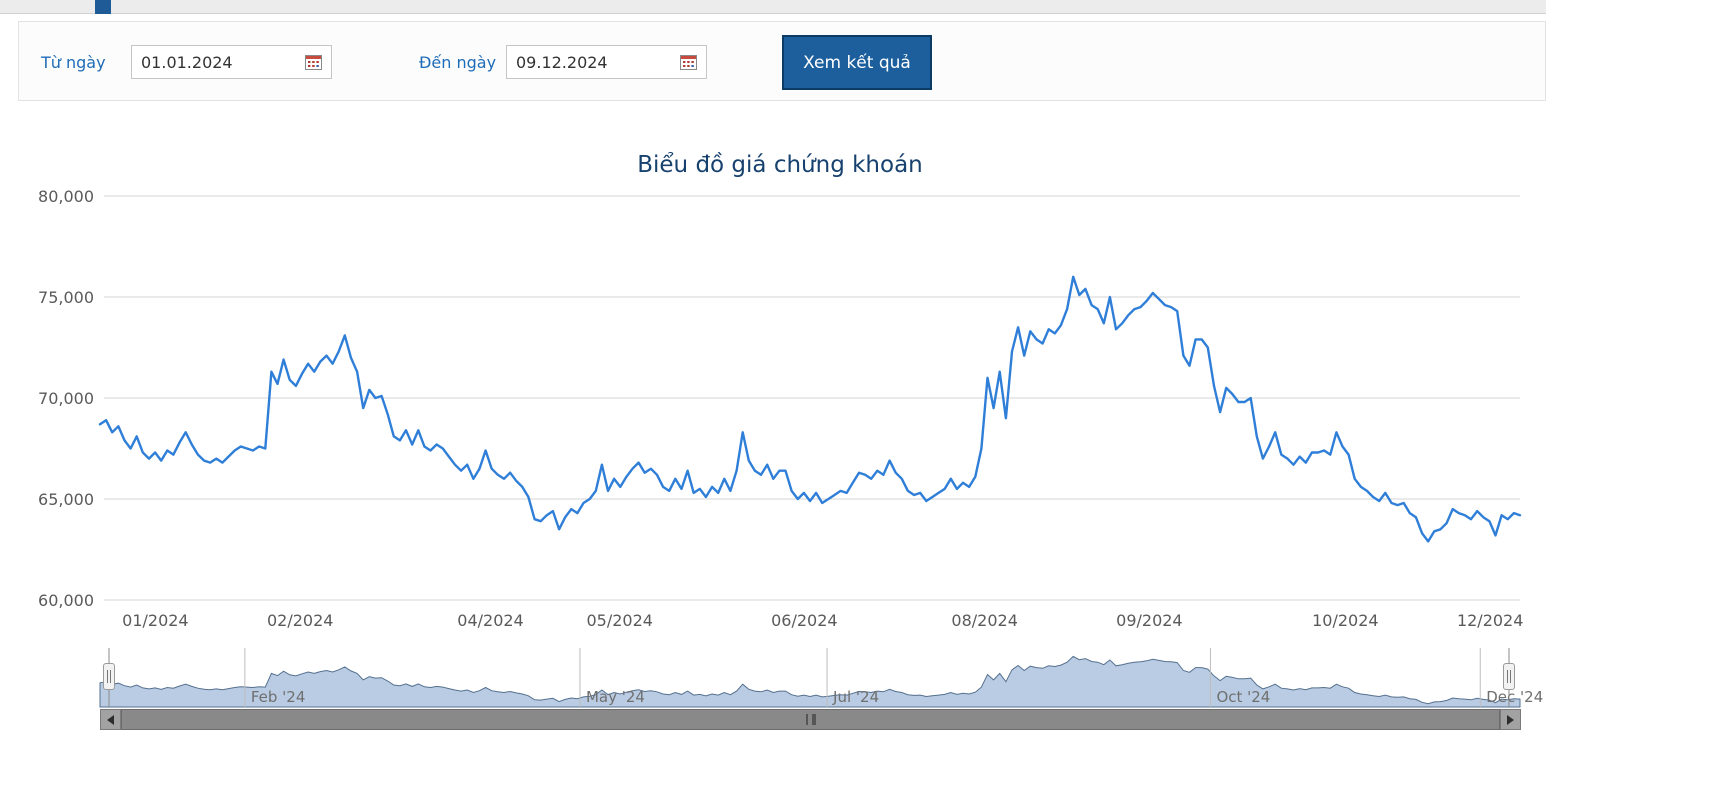 Image resolution: width=1709 pixels, height=804 pixels. Describe the element at coordinates (66, 398) in the screenshot. I see `y-axis-label: 70,000` at that location.